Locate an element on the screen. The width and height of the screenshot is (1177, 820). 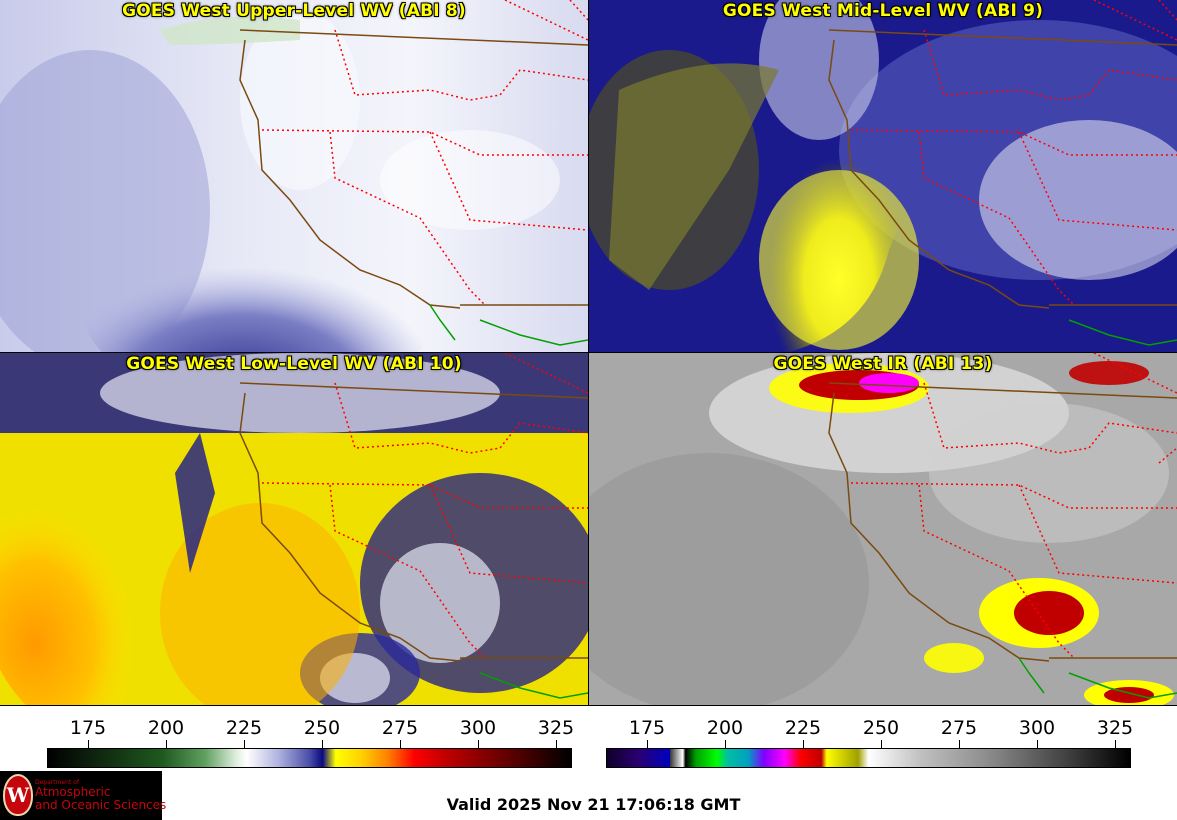
ir-tick-label: 325 is located at coordinates (1115, 728).